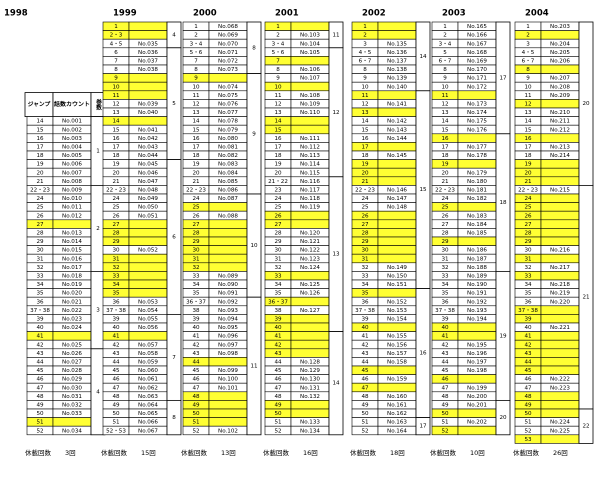  I want to click on episode-count: No.082, so click(228, 156).